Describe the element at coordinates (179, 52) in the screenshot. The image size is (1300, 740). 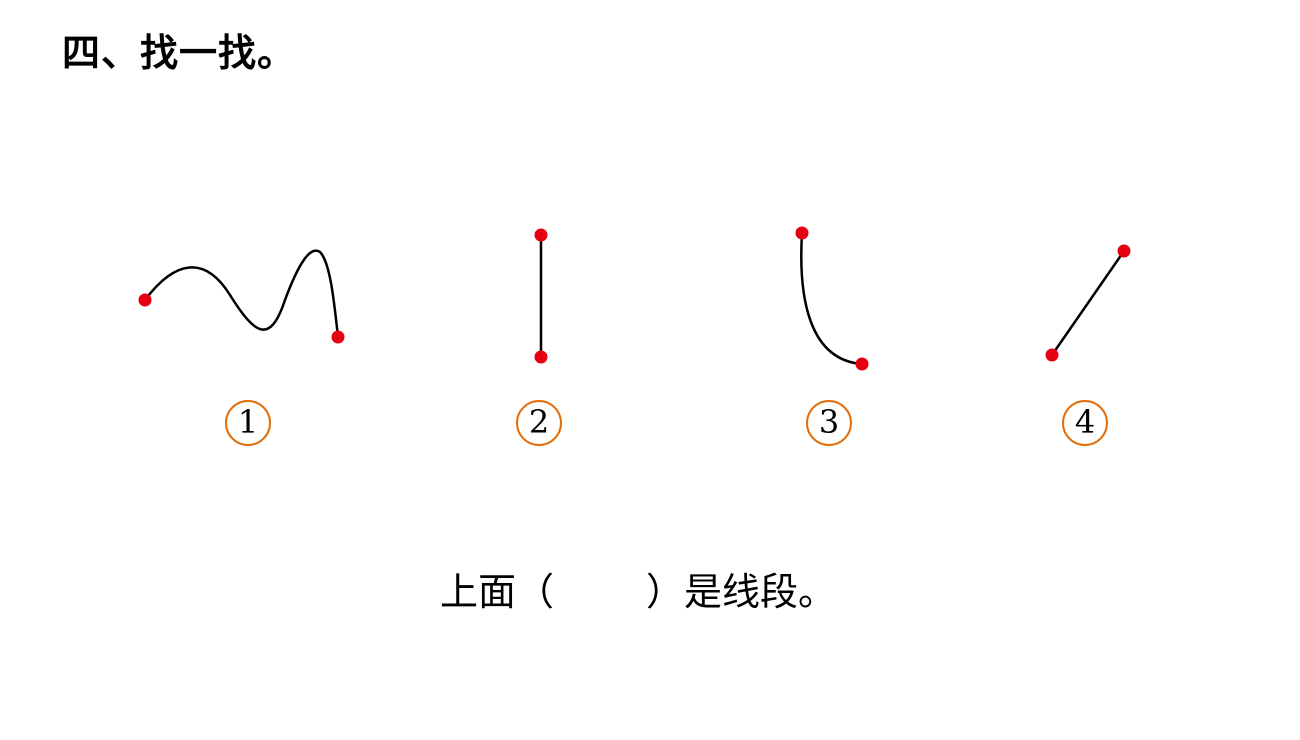
I see `exercise-title: 四、找一找。` at that location.